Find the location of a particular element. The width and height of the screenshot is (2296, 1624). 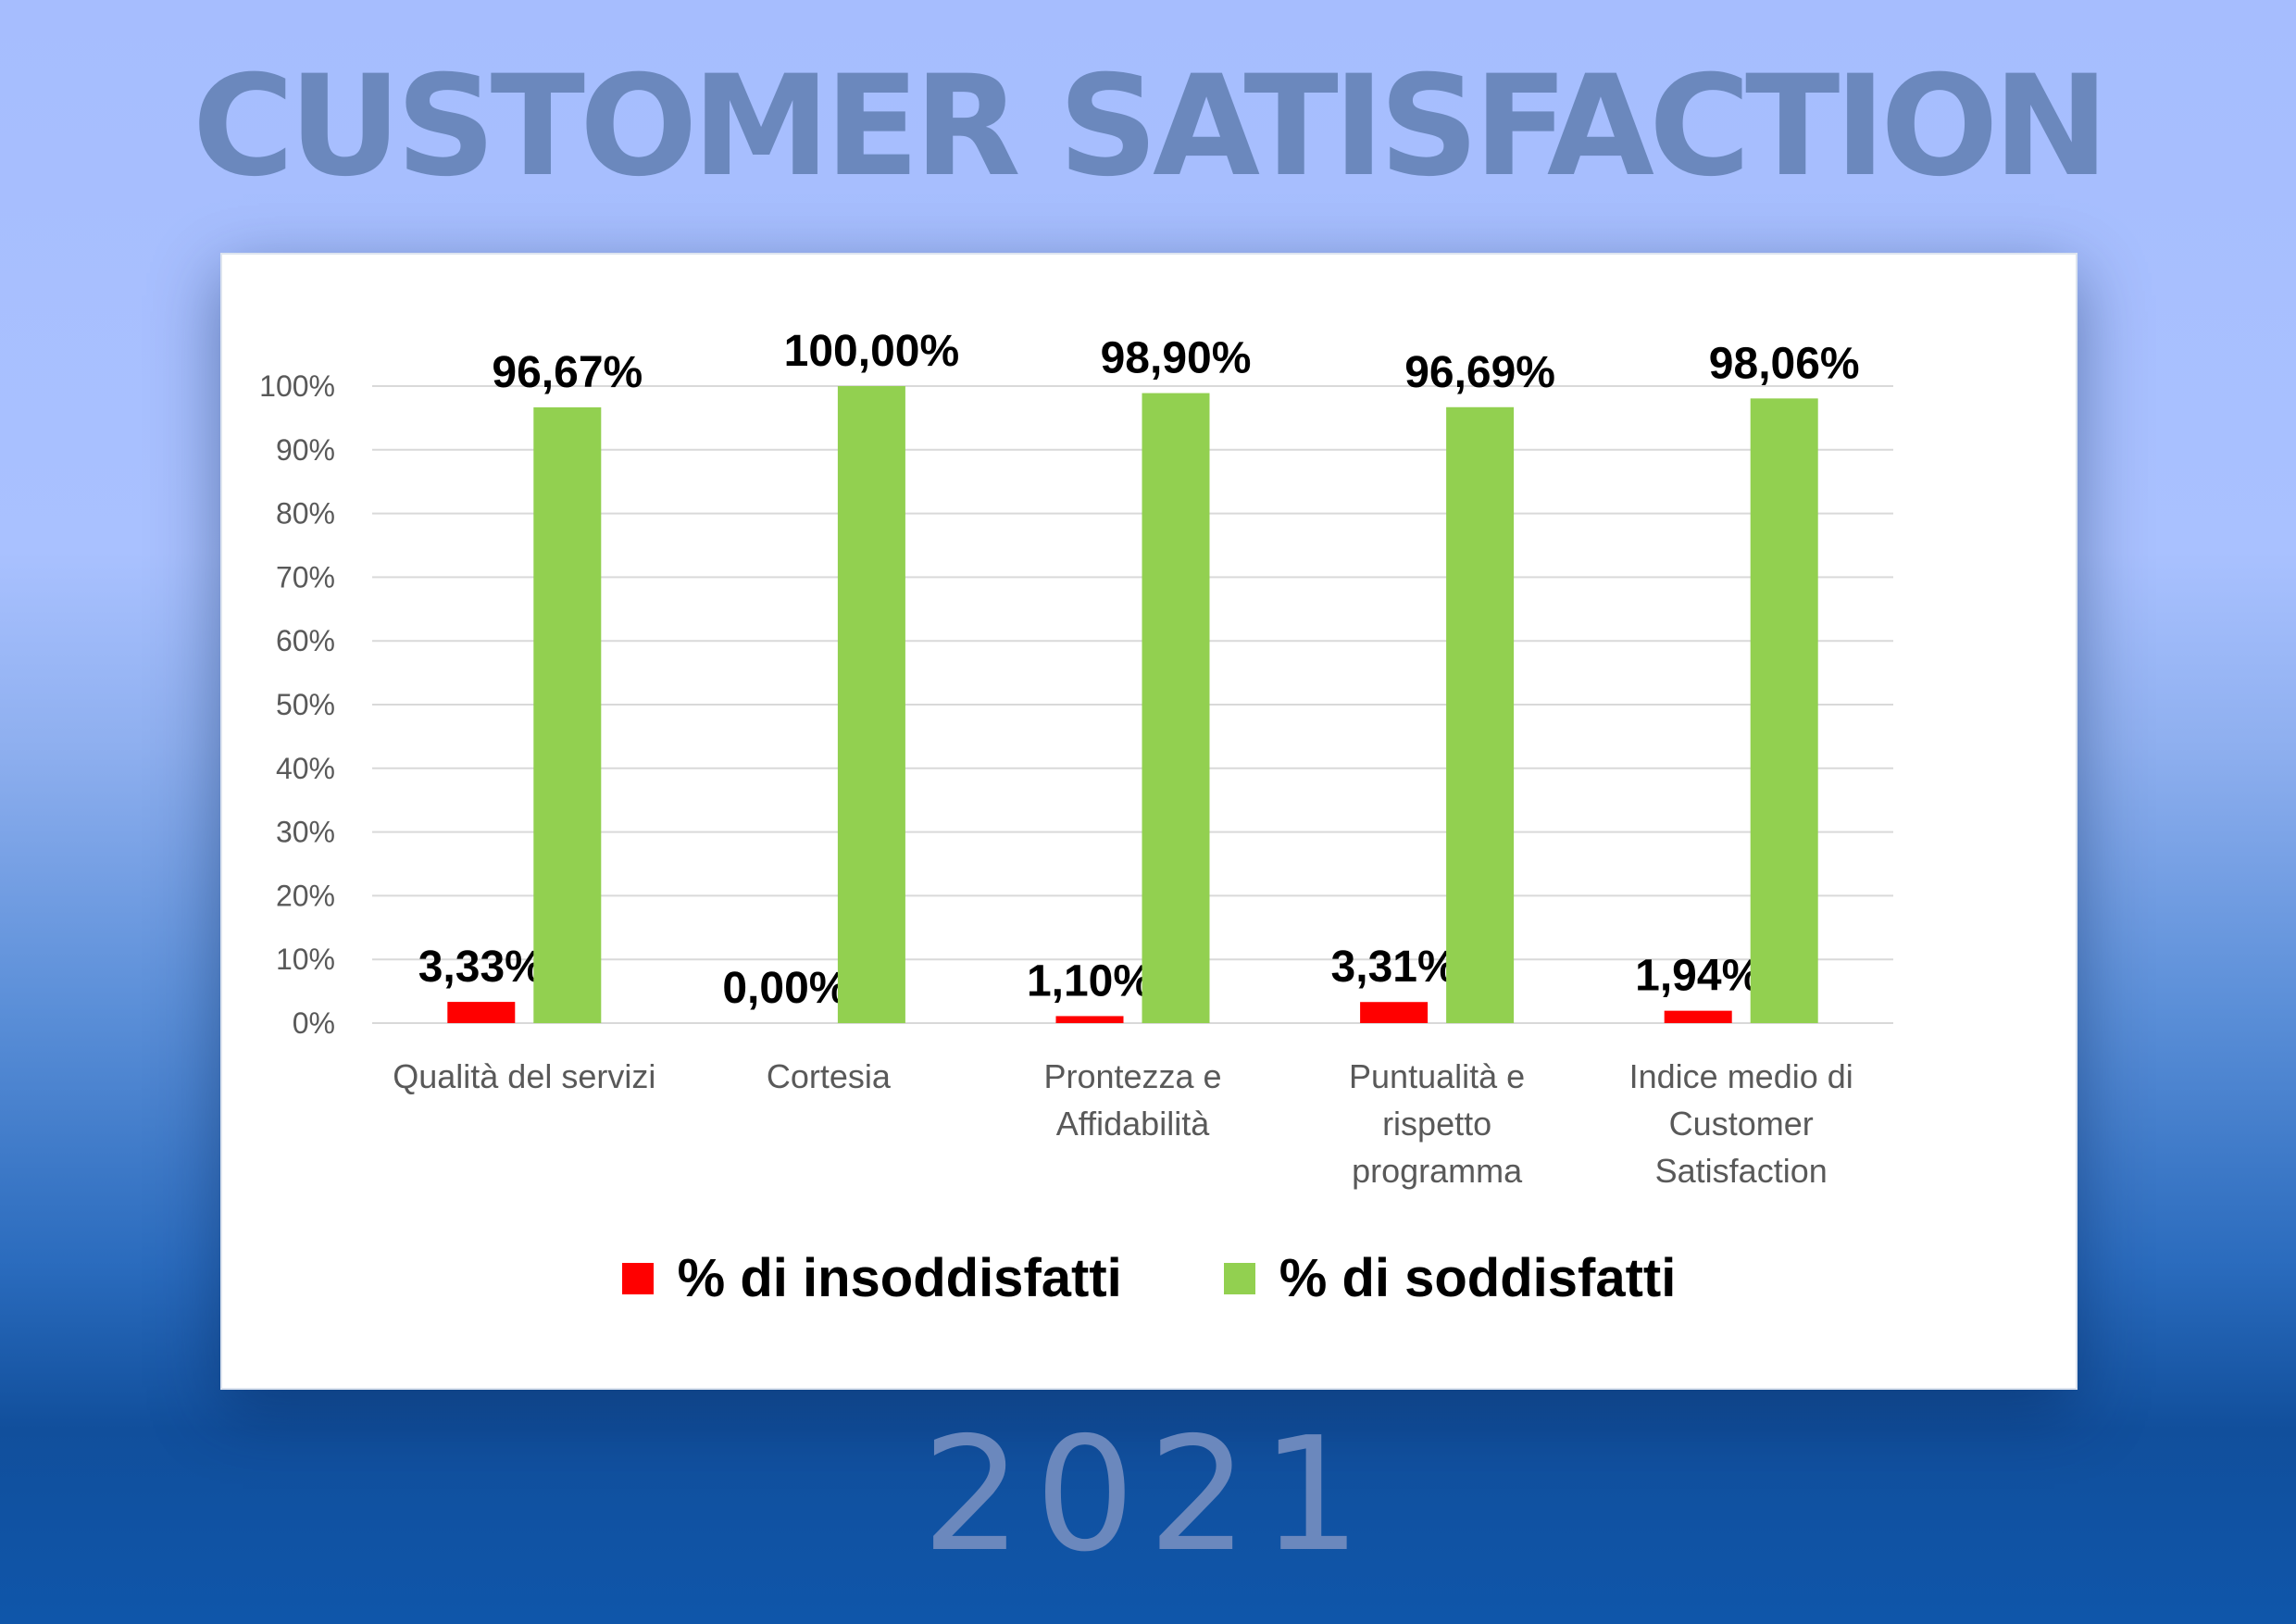

legend-item-soddisfatti: % di soddisfatti is located at coordinates (1450, 1278).